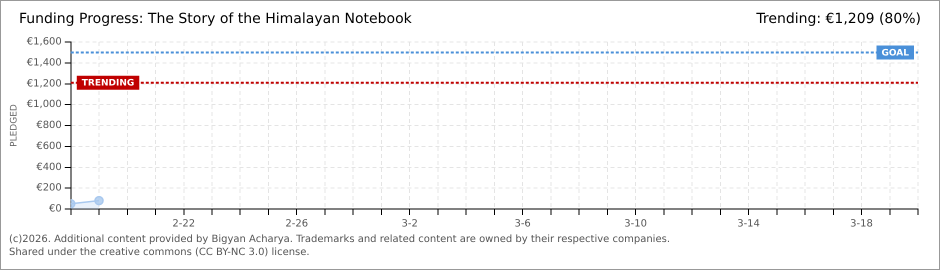  I want to click on text: Shared under the creative commons (CC BY-NC 3.0) license., so click(160, 252).